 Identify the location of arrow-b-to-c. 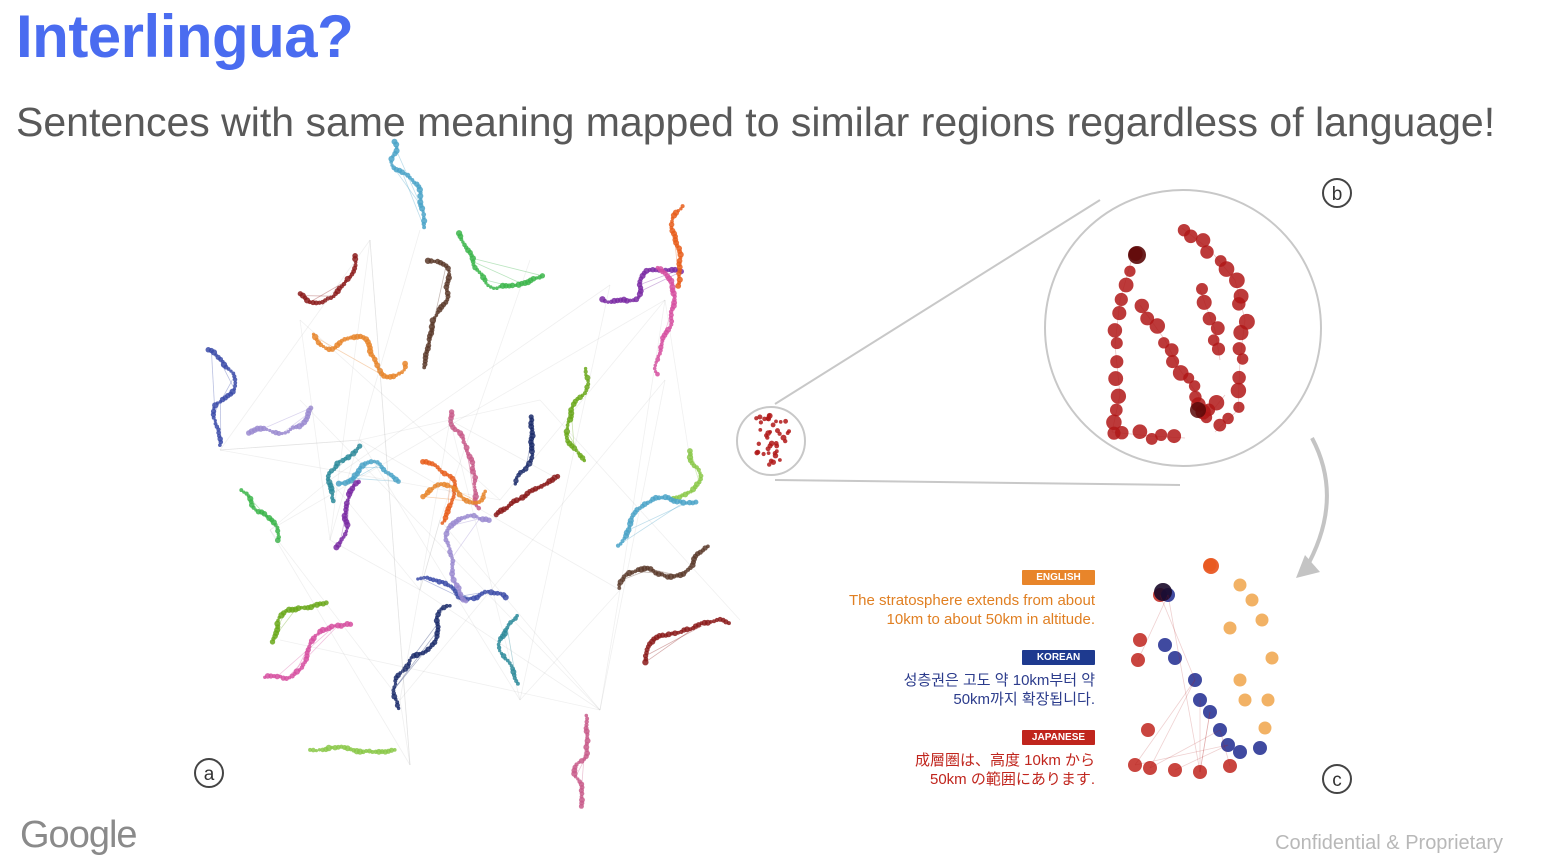
(1316, 504).